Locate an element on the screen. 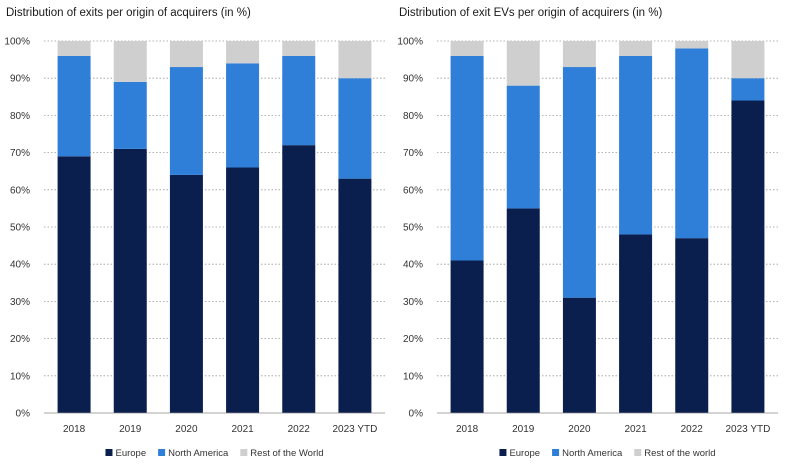 The height and width of the screenshot is (471, 787). exits-y-tick-label: 30% is located at coordinates (20, 302).